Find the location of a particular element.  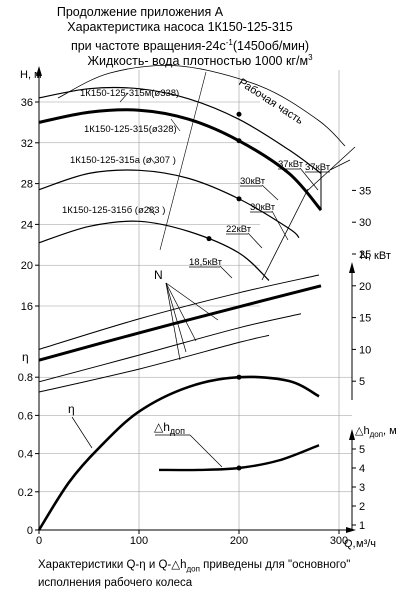

efficiency-tick-label: 0.4 is located at coordinates (25, 455).